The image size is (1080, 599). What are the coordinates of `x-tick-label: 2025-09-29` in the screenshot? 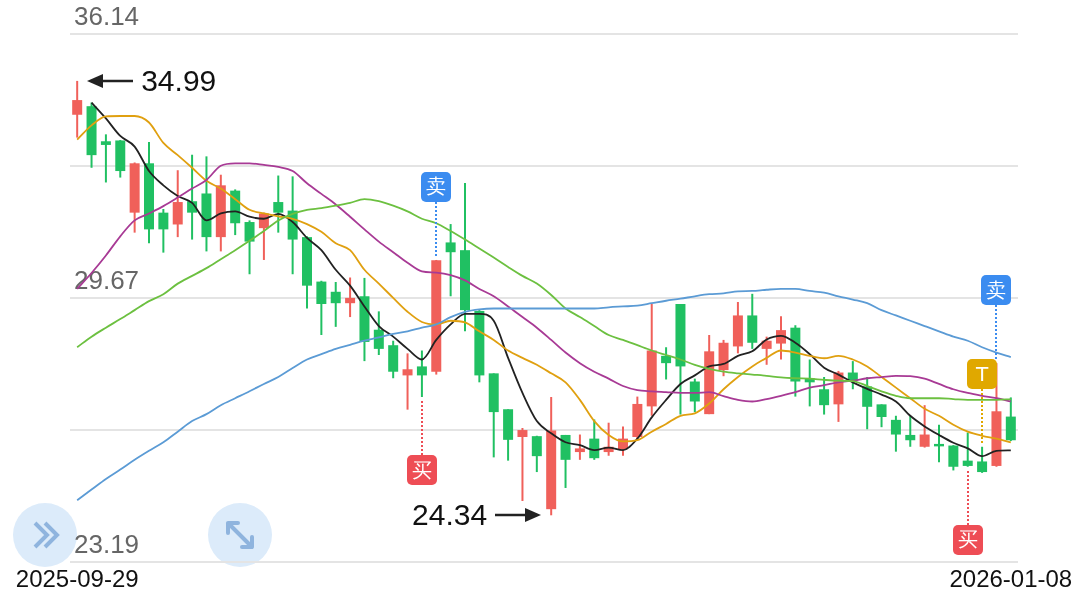 It's located at (77, 579).